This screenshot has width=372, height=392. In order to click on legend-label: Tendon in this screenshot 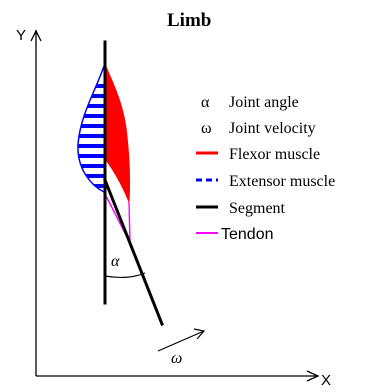, I will do `click(247, 234)`.